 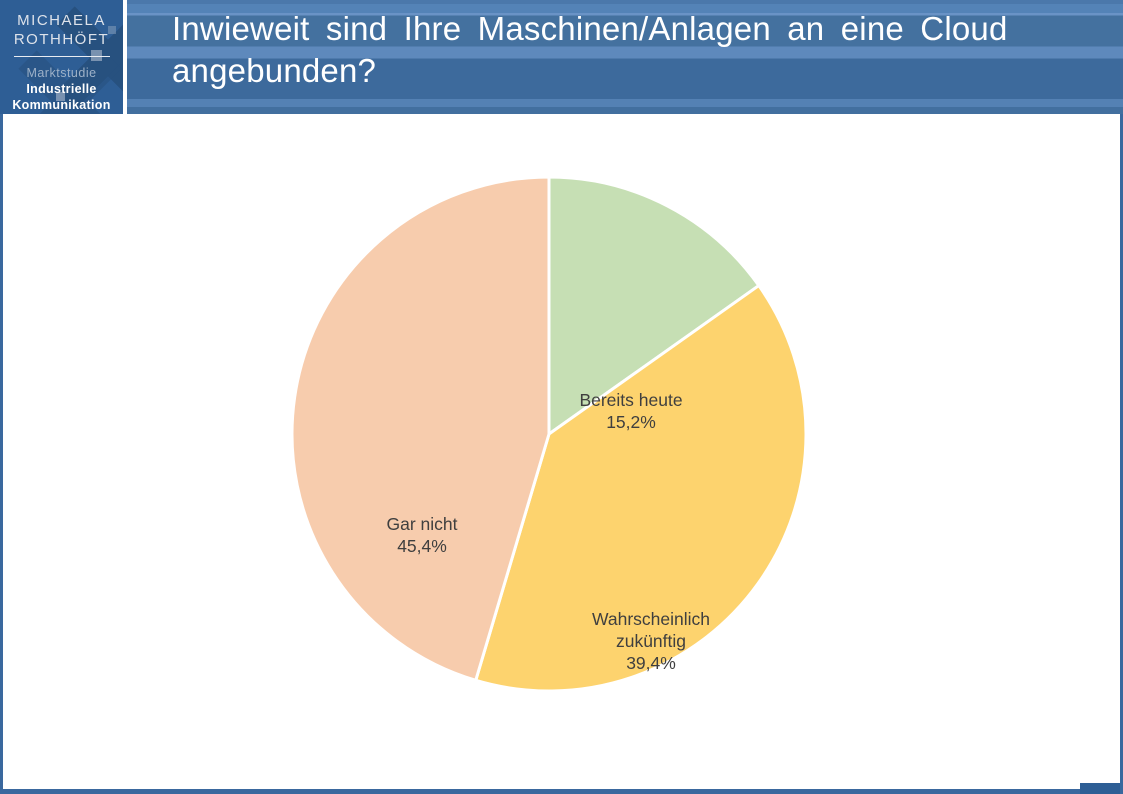 What do you see at coordinates (61, 39) in the screenshot?
I see `logo-name-line2: ROTHHÖFT` at bounding box center [61, 39].